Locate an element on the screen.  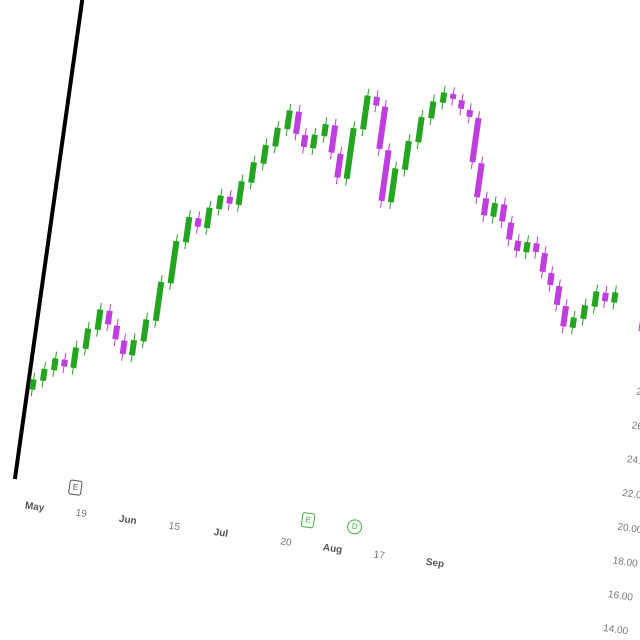
y-tick-label: 16.00 is located at coordinates (620, 596).